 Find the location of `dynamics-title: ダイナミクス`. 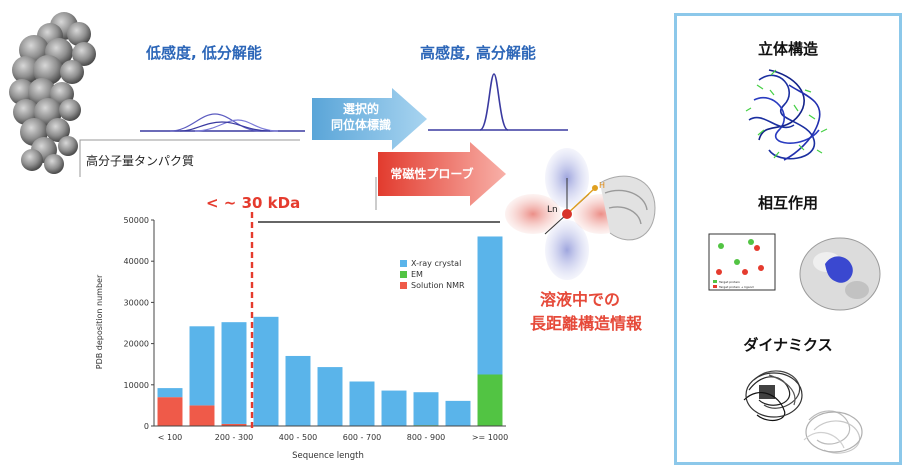

dynamics-title: ダイナミクス is located at coordinates (788, 345).